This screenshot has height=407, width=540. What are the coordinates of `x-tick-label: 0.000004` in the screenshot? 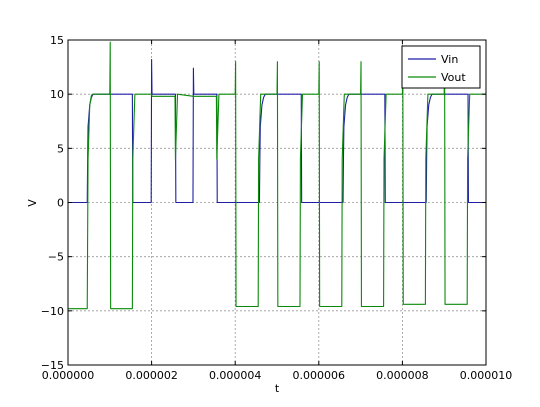 It's located at (235, 375).